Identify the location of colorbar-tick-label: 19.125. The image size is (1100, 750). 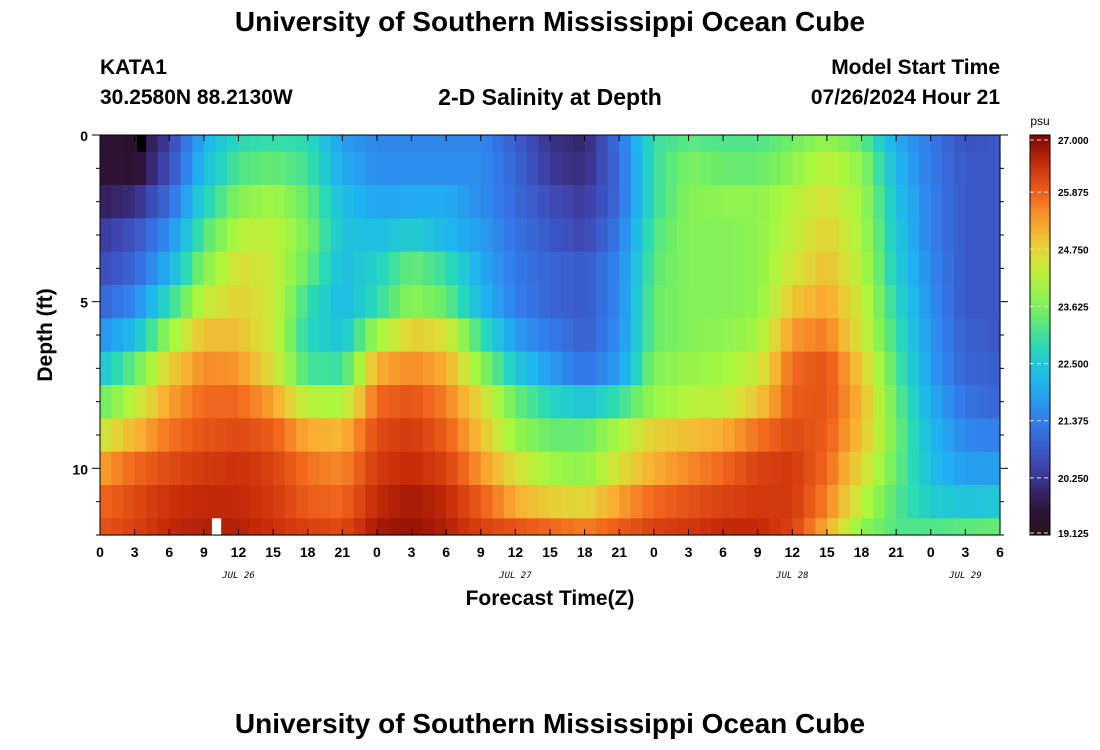
(1073, 534).